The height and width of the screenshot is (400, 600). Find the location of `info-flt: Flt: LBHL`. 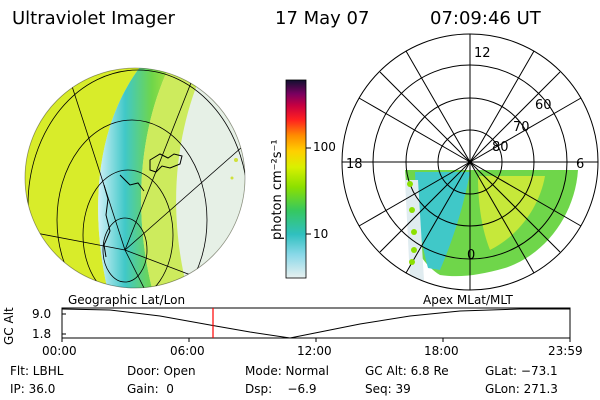

info-flt: Flt: LBHL is located at coordinates (37, 371).